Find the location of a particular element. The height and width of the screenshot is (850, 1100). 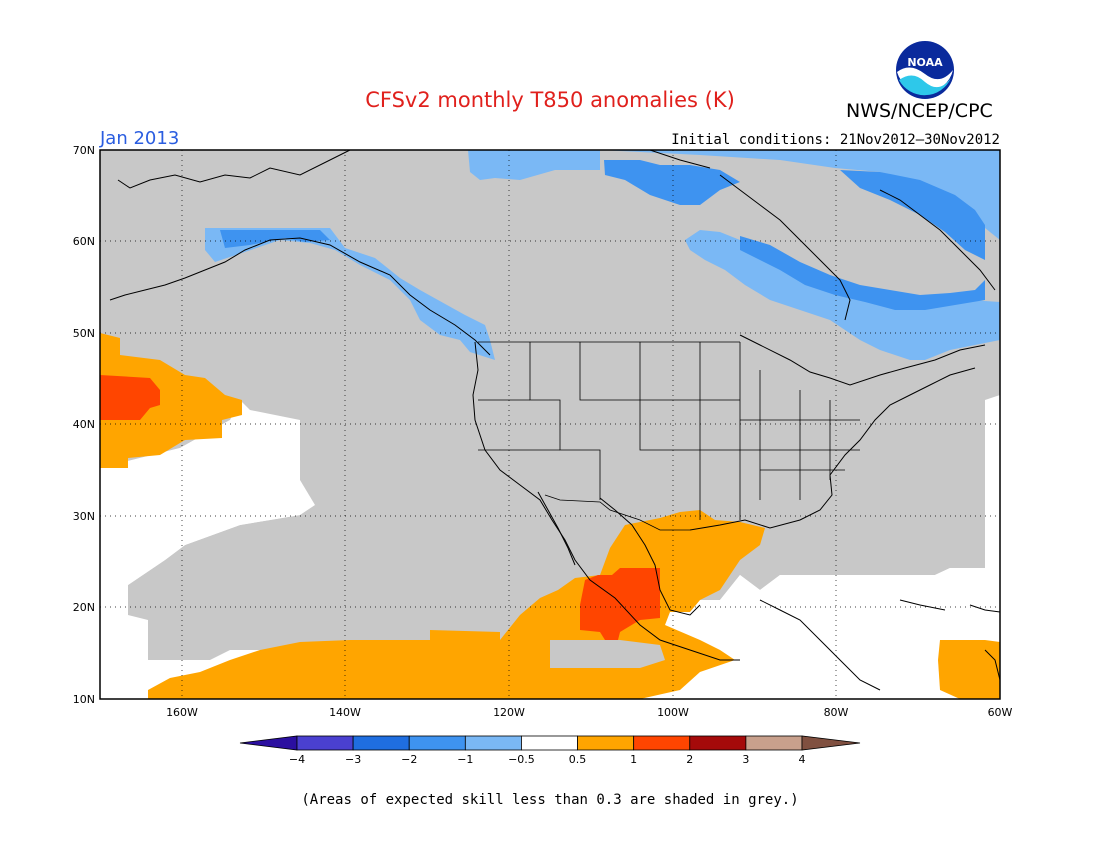

lat-tick-20N: 20N is located at coordinates (84, 607).